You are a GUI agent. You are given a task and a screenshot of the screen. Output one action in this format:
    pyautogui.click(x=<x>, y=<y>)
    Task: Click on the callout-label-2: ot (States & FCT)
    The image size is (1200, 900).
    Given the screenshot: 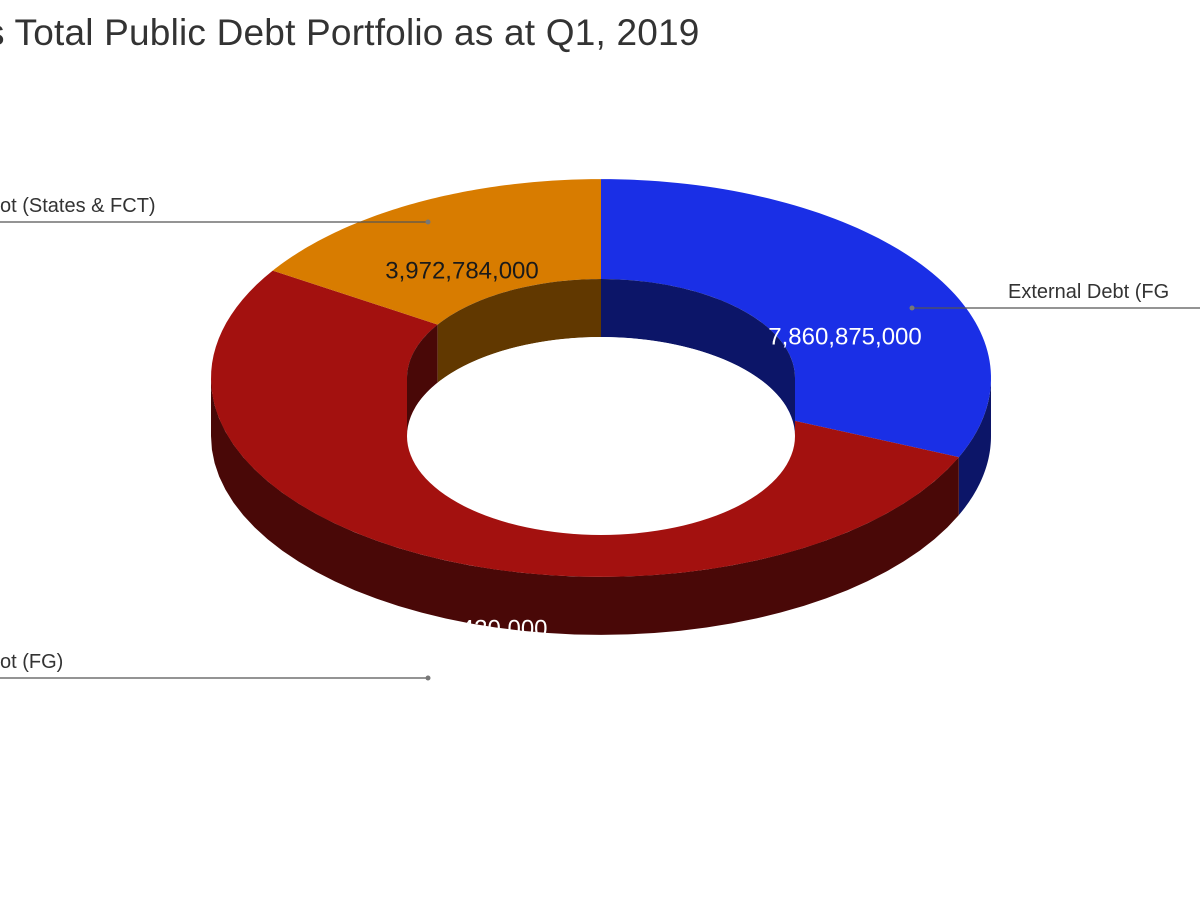 What is the action you would take?
    pyautogui.click(x=78, y=206)
    